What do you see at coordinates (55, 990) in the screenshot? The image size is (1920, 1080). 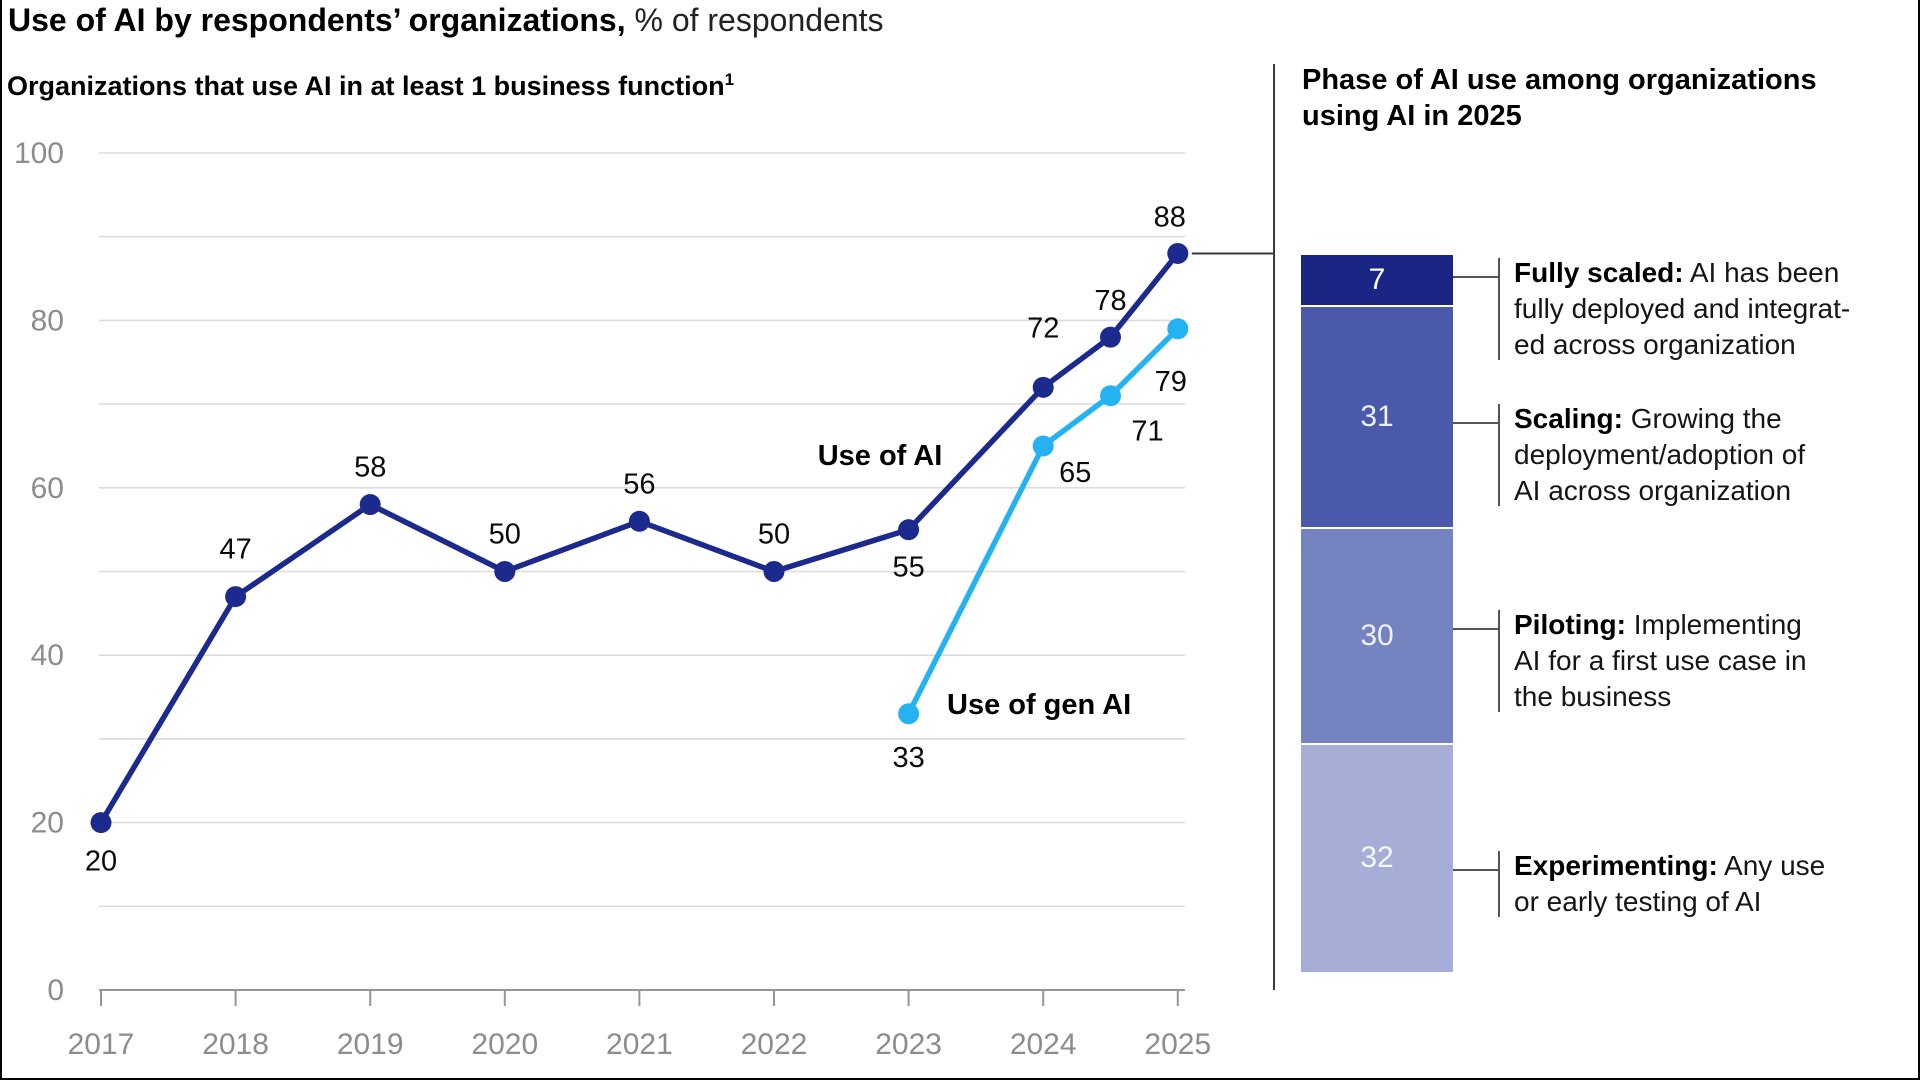 I see `y-axis-label: 0` at bounding box center [55, 990].